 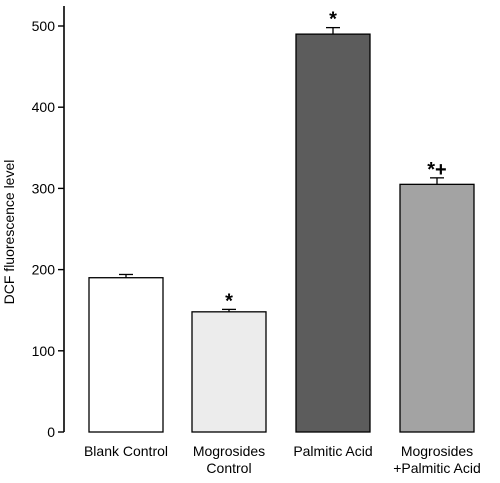 What do you see at coordinates (9, 232) in the screenshot?
I see `y-axis-label: DCF fluorescence level` at bounding box center [9, 232].